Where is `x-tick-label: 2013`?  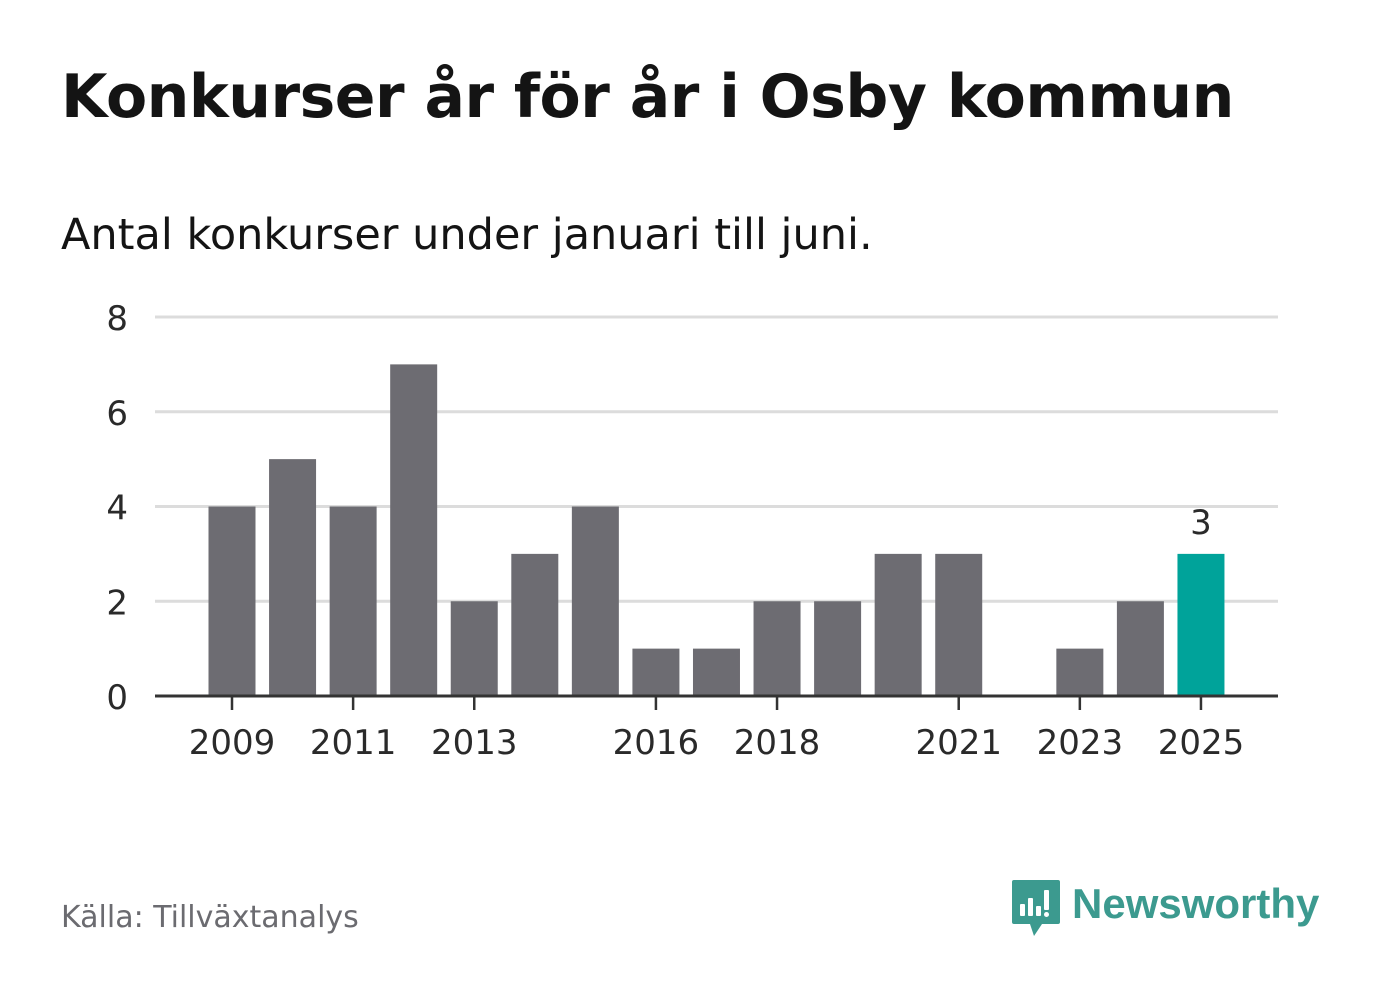
x-tick-label: 2013 is located at coordinates (474, 743).